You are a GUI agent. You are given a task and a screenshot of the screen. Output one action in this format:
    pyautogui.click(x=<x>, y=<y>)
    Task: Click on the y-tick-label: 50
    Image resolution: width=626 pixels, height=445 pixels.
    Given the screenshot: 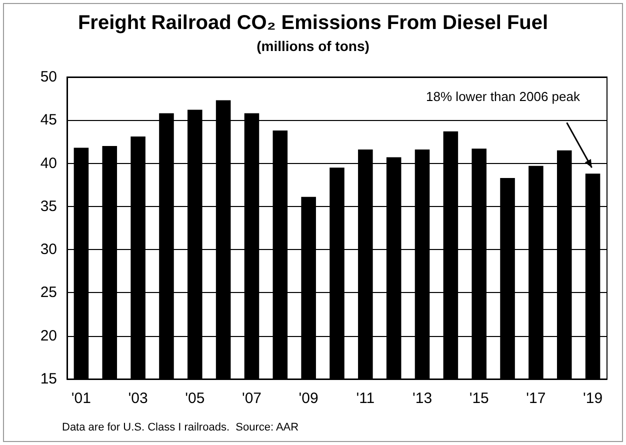 What is the action you would take?
    pyautogui.click(x=48, y=77)
    